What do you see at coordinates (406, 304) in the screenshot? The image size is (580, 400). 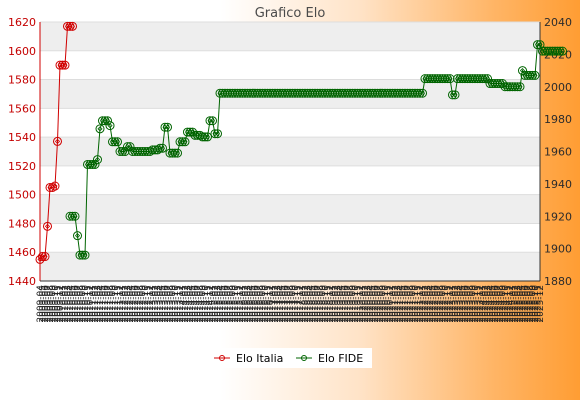 I see `x-tick-label: 2021-06` at bounding box center [406, 304].